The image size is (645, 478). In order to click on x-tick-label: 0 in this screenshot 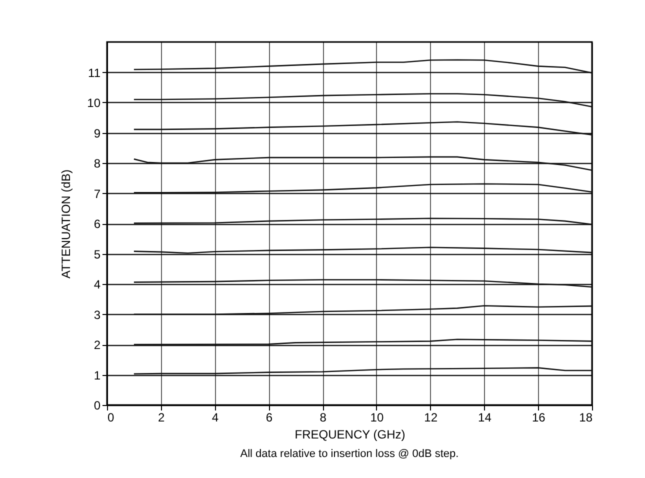, I will do `click(111, 417)`.